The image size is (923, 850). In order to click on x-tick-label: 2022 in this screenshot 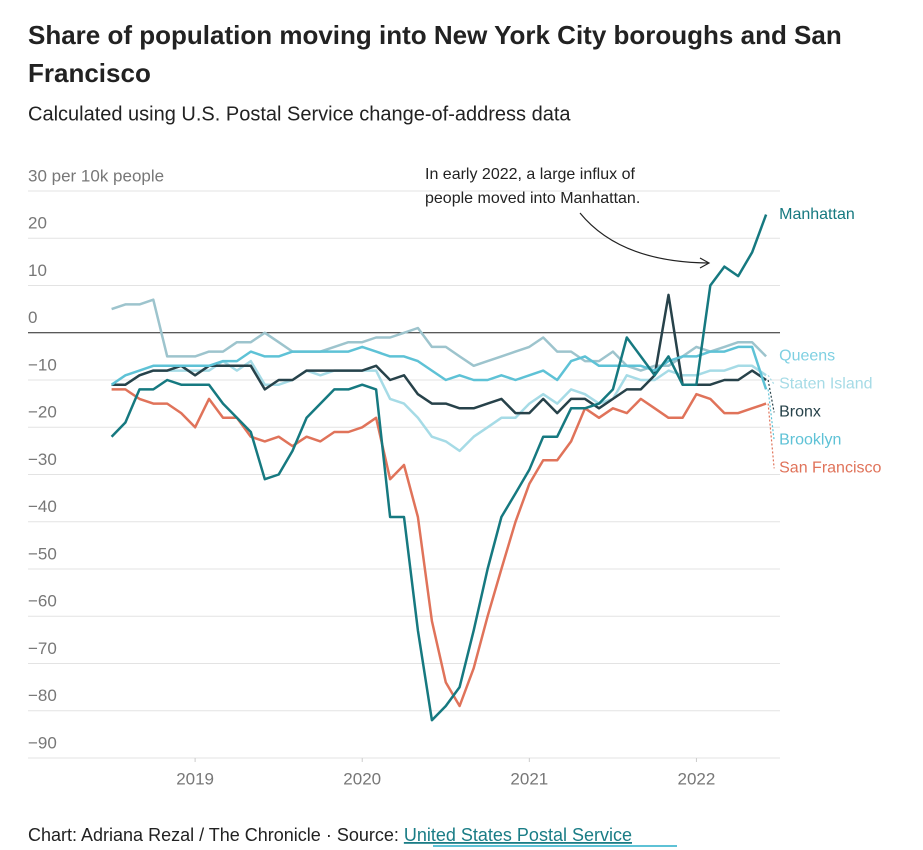, I will do `click(697, 778)`.